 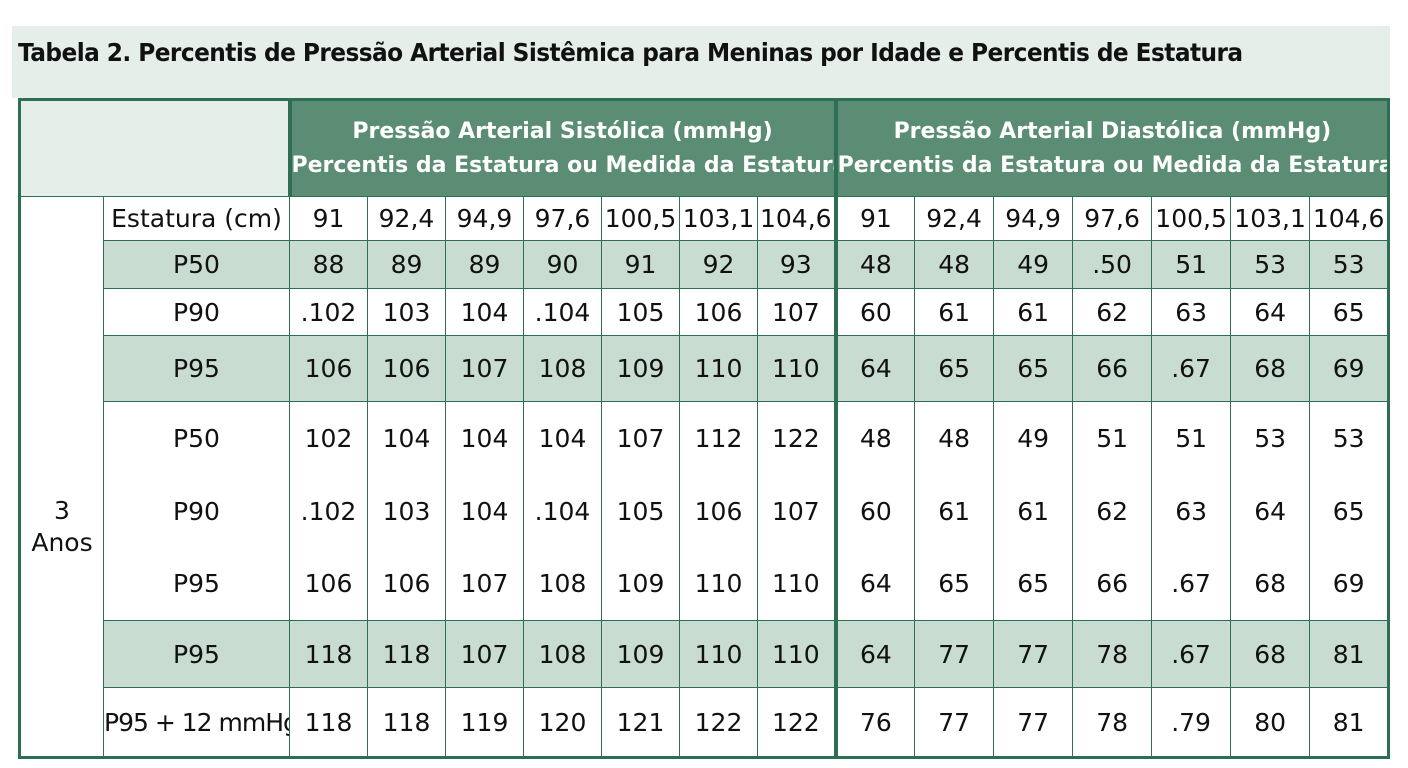 I want to click on diastolic-value-cell: 65, so click(x=1033, y=584).